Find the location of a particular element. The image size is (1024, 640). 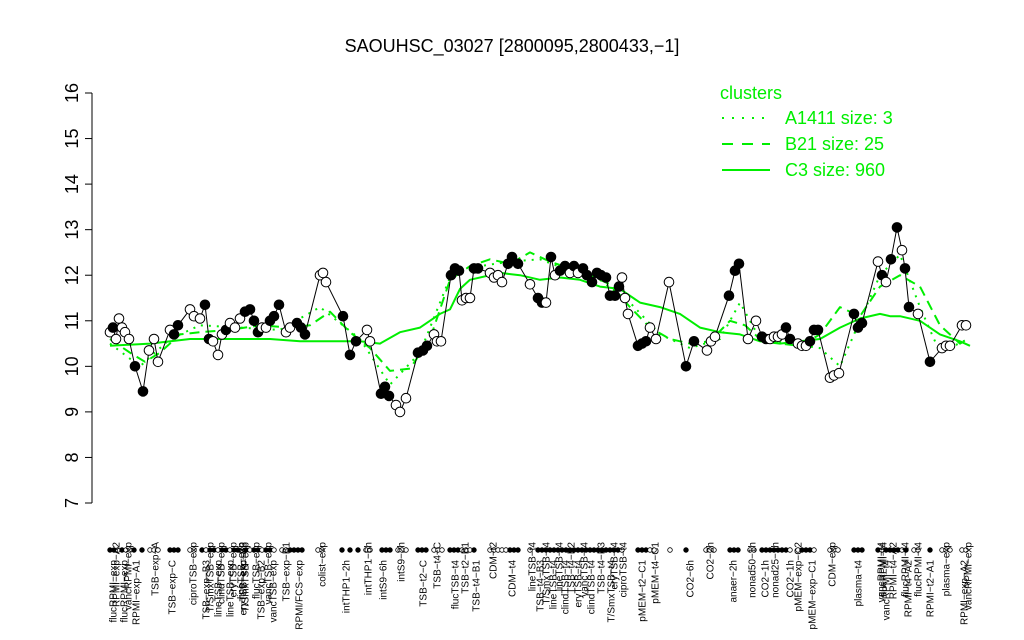

x-label-top: plasma−exp is located at coordinates (947, 569).